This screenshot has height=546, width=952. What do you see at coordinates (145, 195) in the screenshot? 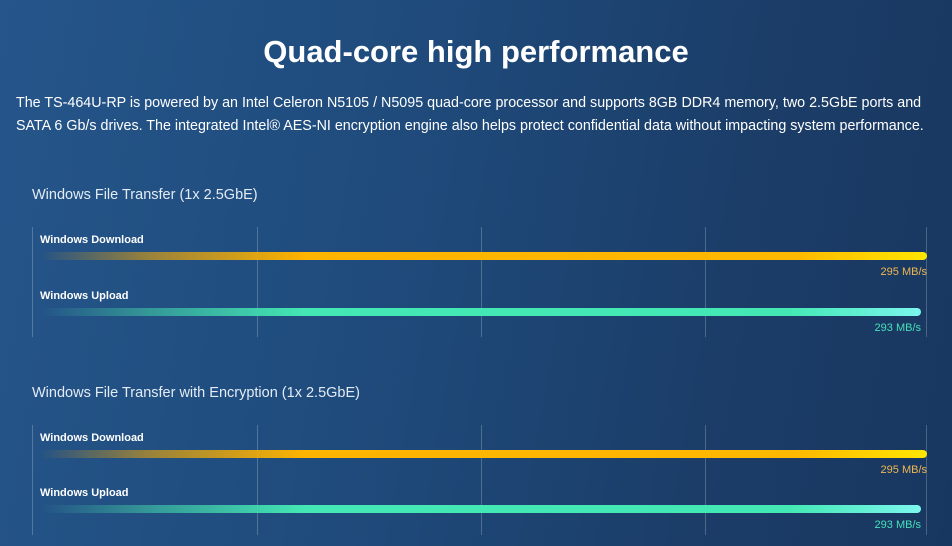
I see `chart-title: Windows File Transfer (1x 2.5GbE)` at bounding box center [145, 195].